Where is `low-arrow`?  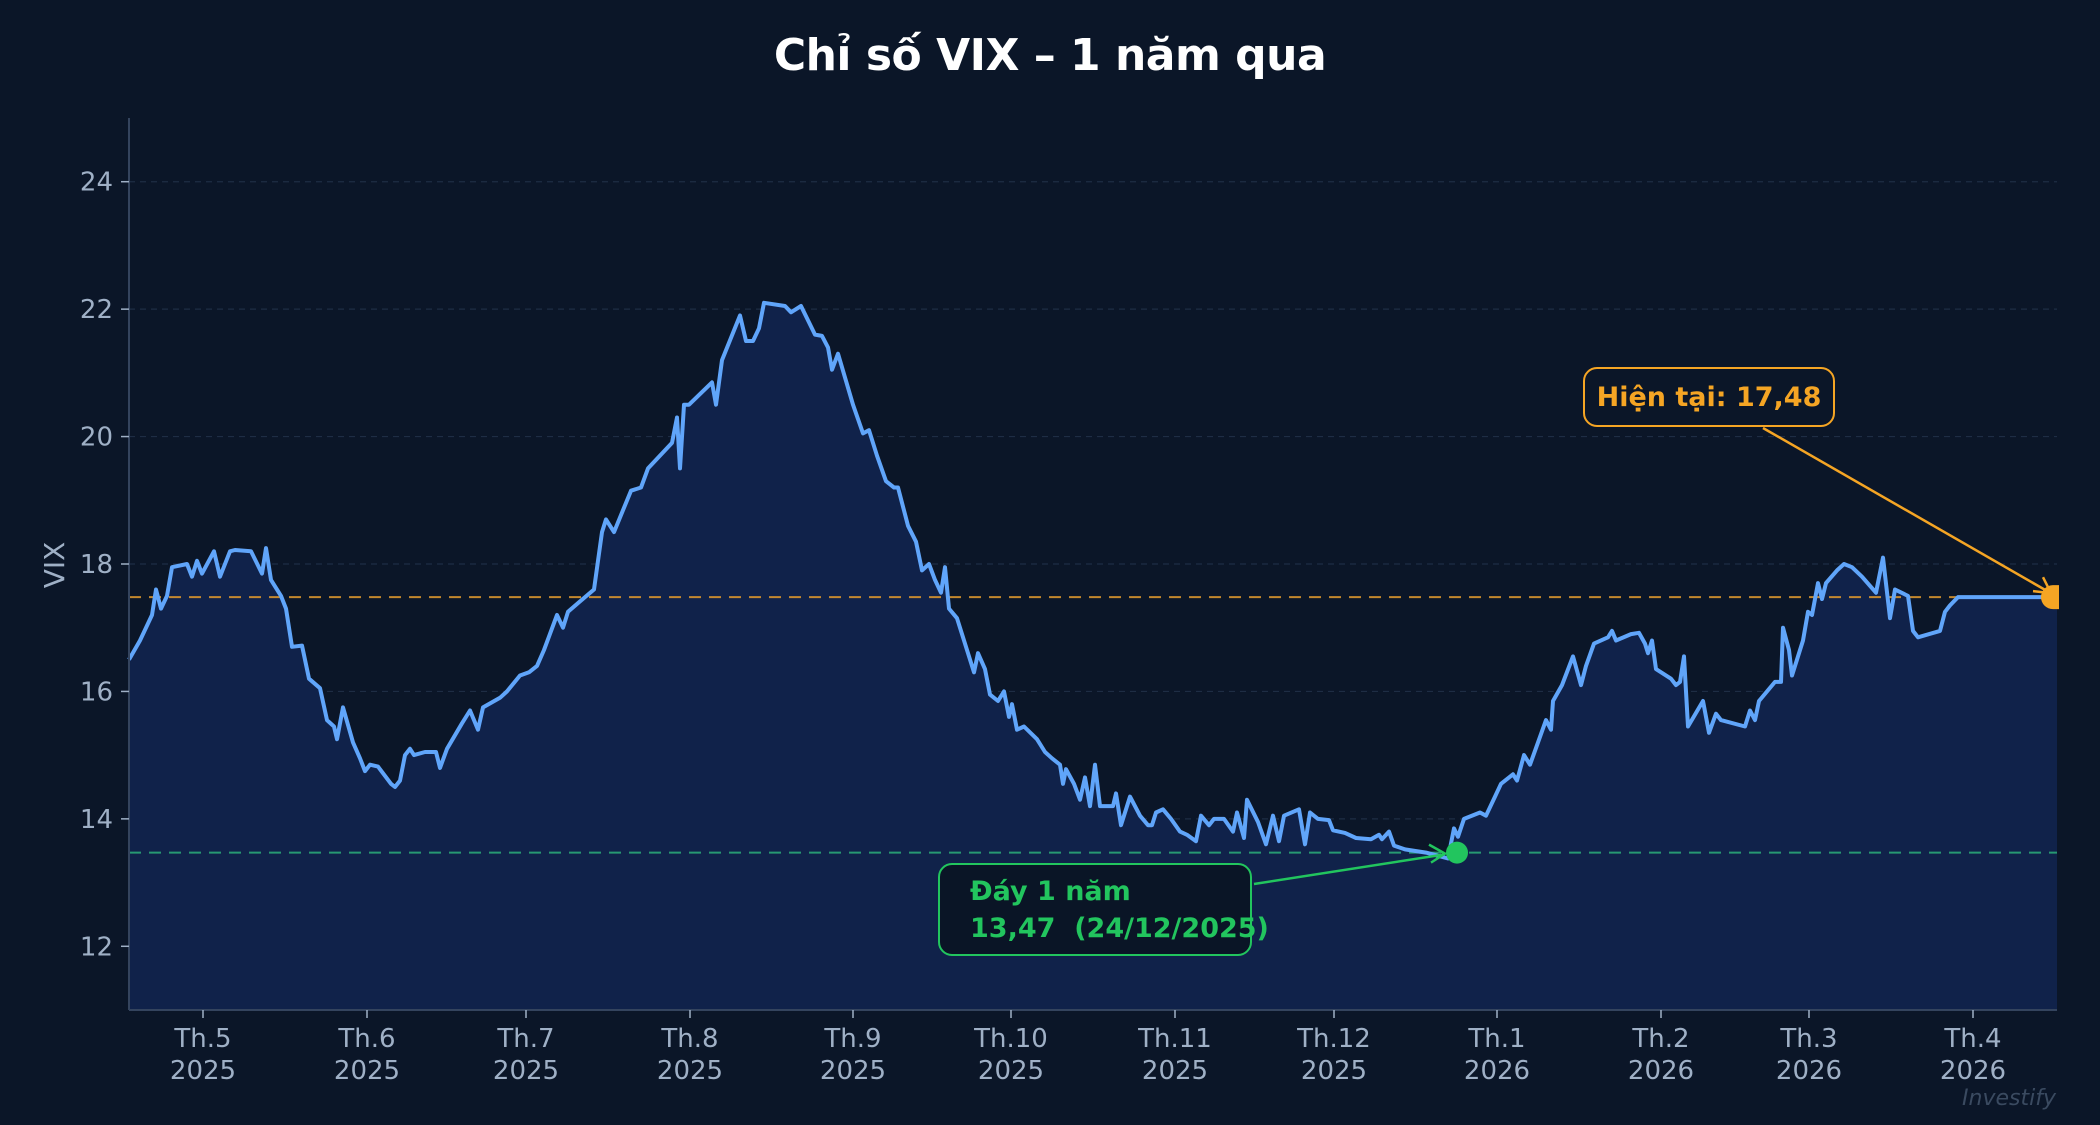 low-arrow is located at coordinates (1348, 869).